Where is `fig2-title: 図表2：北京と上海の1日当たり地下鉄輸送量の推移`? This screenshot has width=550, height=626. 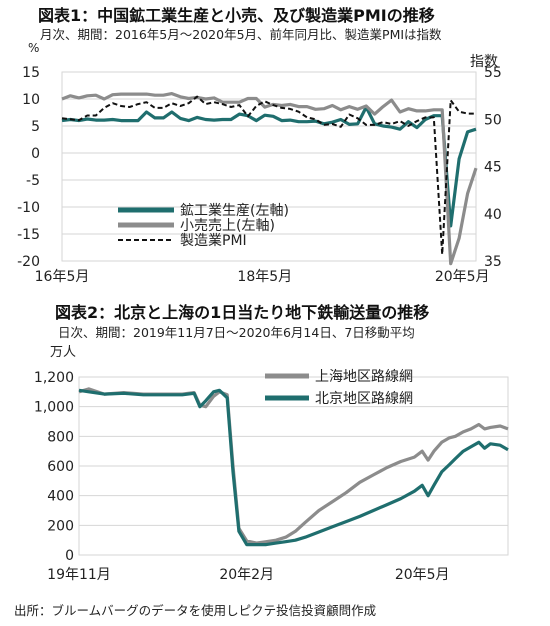
fig2-title: 図表2：北京と上海の1日当たり地下鉄輸送量の推移 is located at coordinates (242, 312).